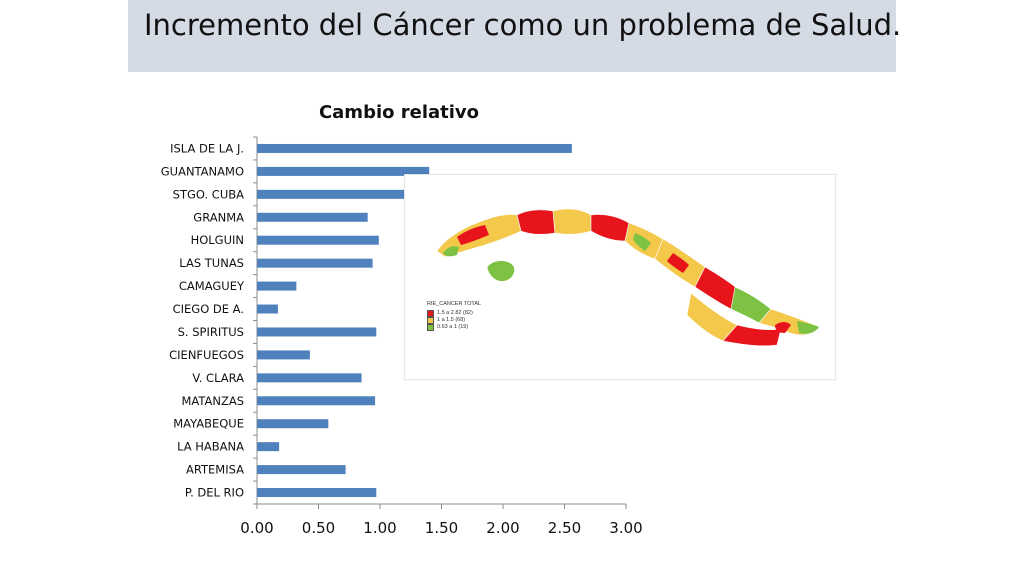 The width and height of the screenshot is (1024, 576). What do you see at coordinates (502, 528) in the screenshot?
I see `x-tick-label: 2.00` at bounding box center [502, 528].